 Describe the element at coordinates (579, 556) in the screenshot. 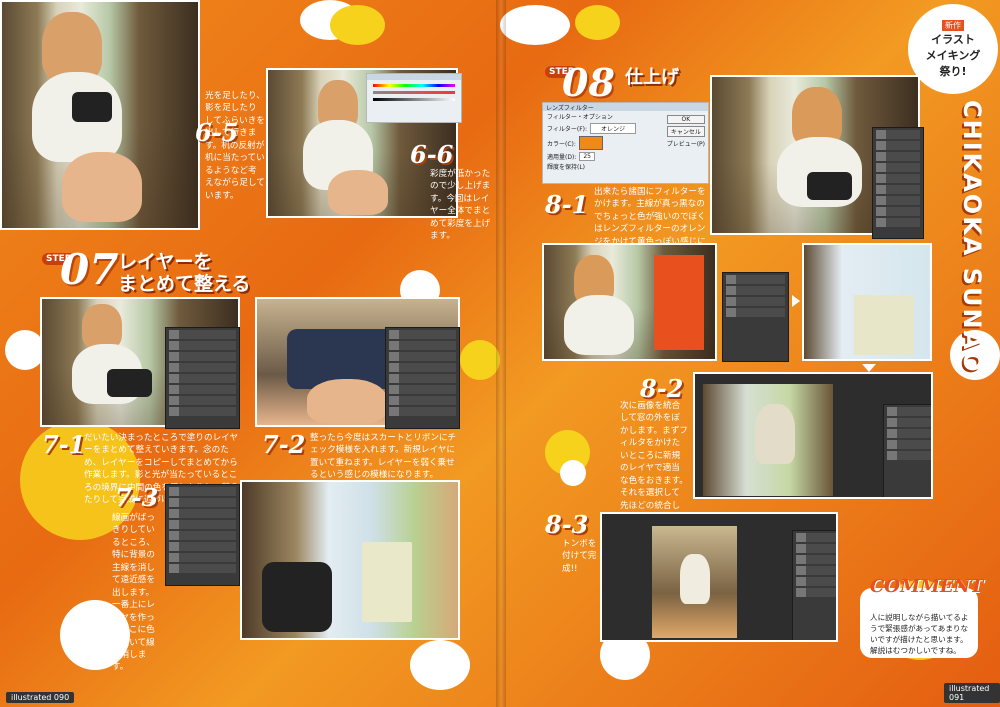

I see `step-text-8-3: トンボを付けて完成!!` at that location.